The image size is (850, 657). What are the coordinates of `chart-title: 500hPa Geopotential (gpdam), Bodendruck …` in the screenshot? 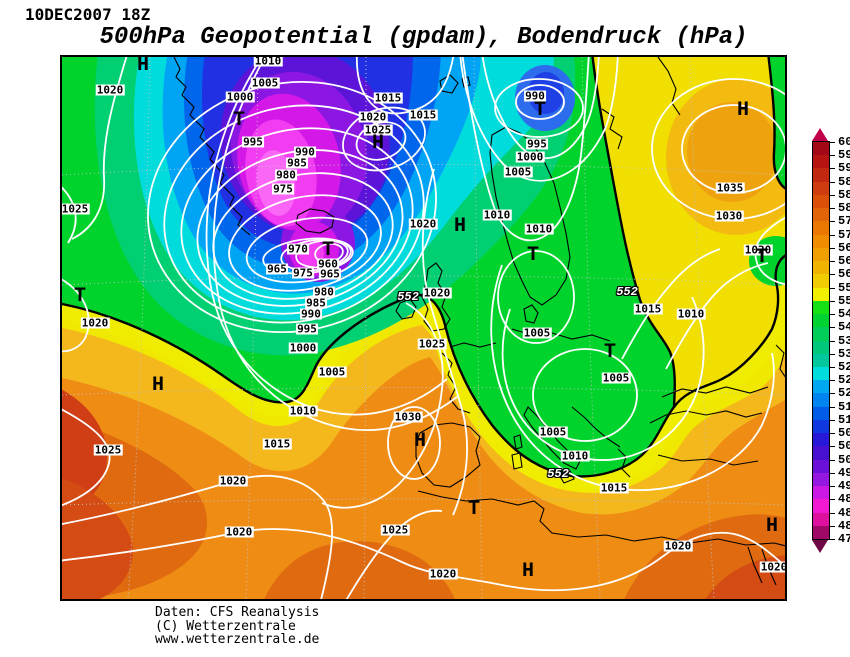 It's located at (423, 37).